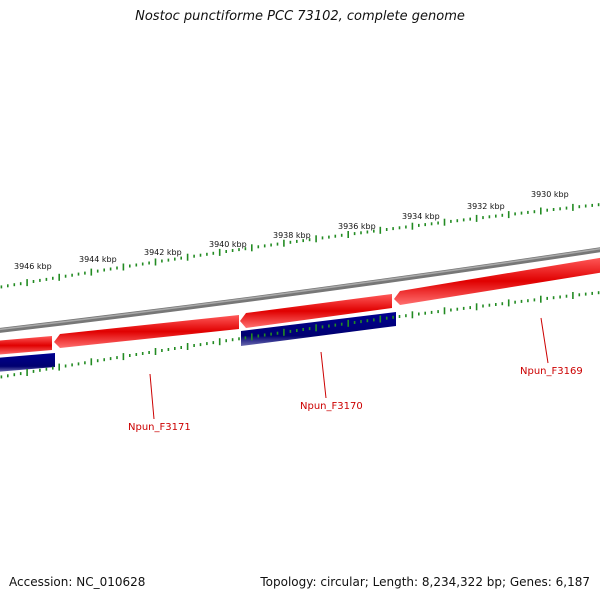 Image resolution: width=600 pixels, height=600 pixels. What do you see at coordinates (228, 244) in the screenshot?
I see `tick-label: 3940 kbp` at bounding box center [228, 244].